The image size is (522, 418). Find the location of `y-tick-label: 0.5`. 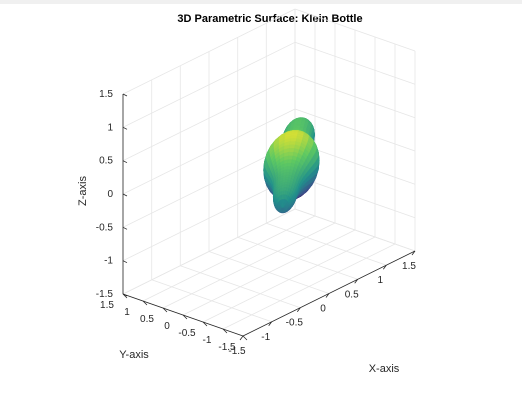

y-tick-label: 0.5 is located at coordinates (147, 319).